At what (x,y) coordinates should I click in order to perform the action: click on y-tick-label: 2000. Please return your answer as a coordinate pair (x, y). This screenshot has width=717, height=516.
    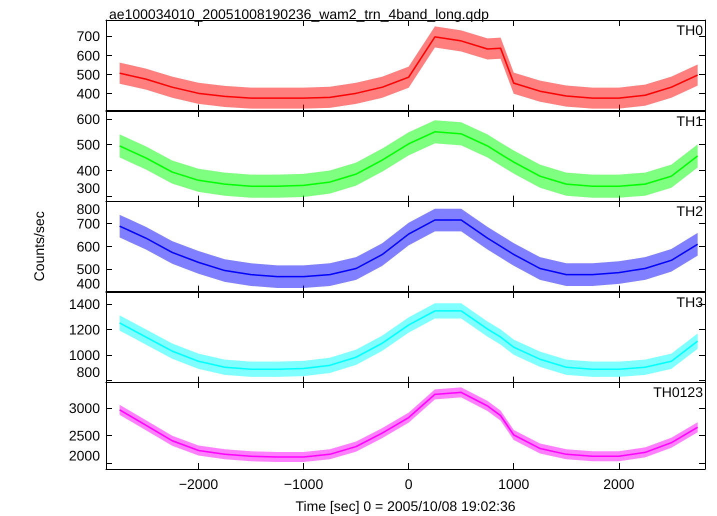
    Looking at the image, I should click on (84, 456).